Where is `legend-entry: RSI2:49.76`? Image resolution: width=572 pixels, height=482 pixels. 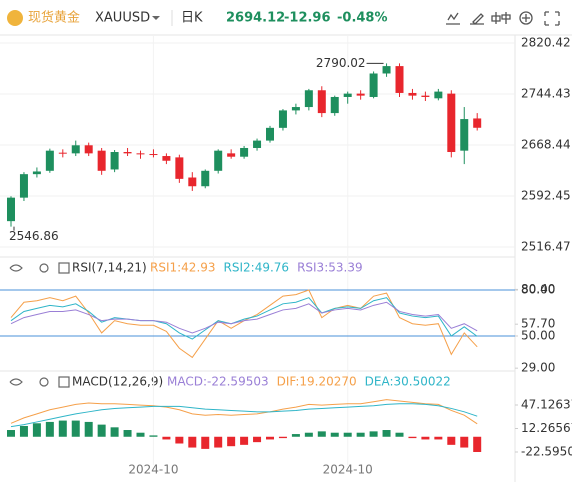 legend-entry: RSI2:49.76 is located at coordinates (257, 268).